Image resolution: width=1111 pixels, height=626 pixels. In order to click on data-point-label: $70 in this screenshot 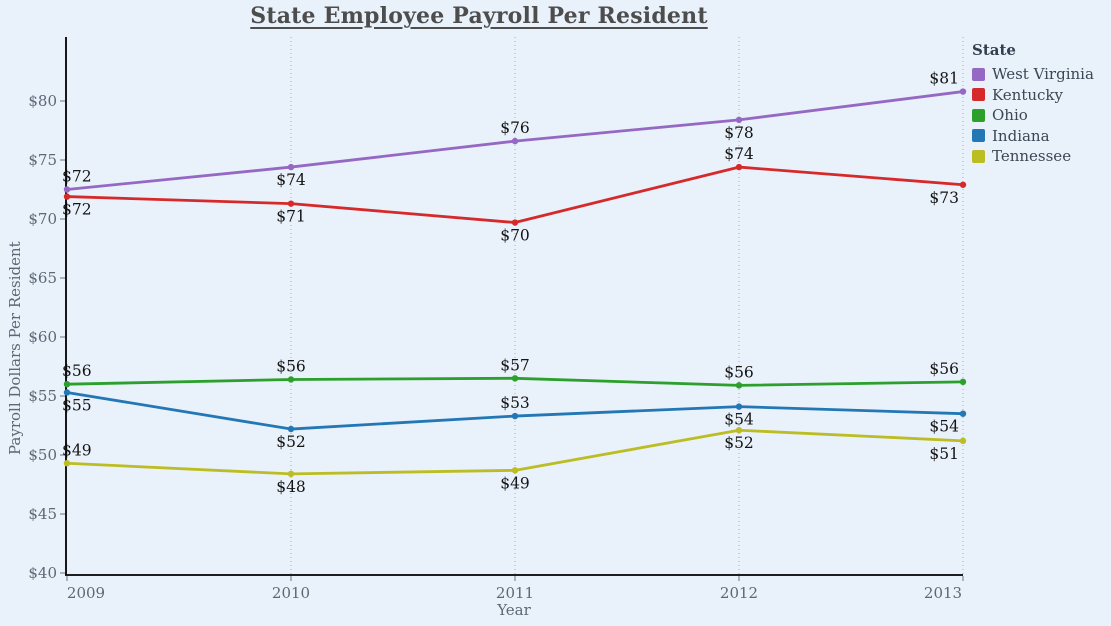, I will do `click(515, 236)`.